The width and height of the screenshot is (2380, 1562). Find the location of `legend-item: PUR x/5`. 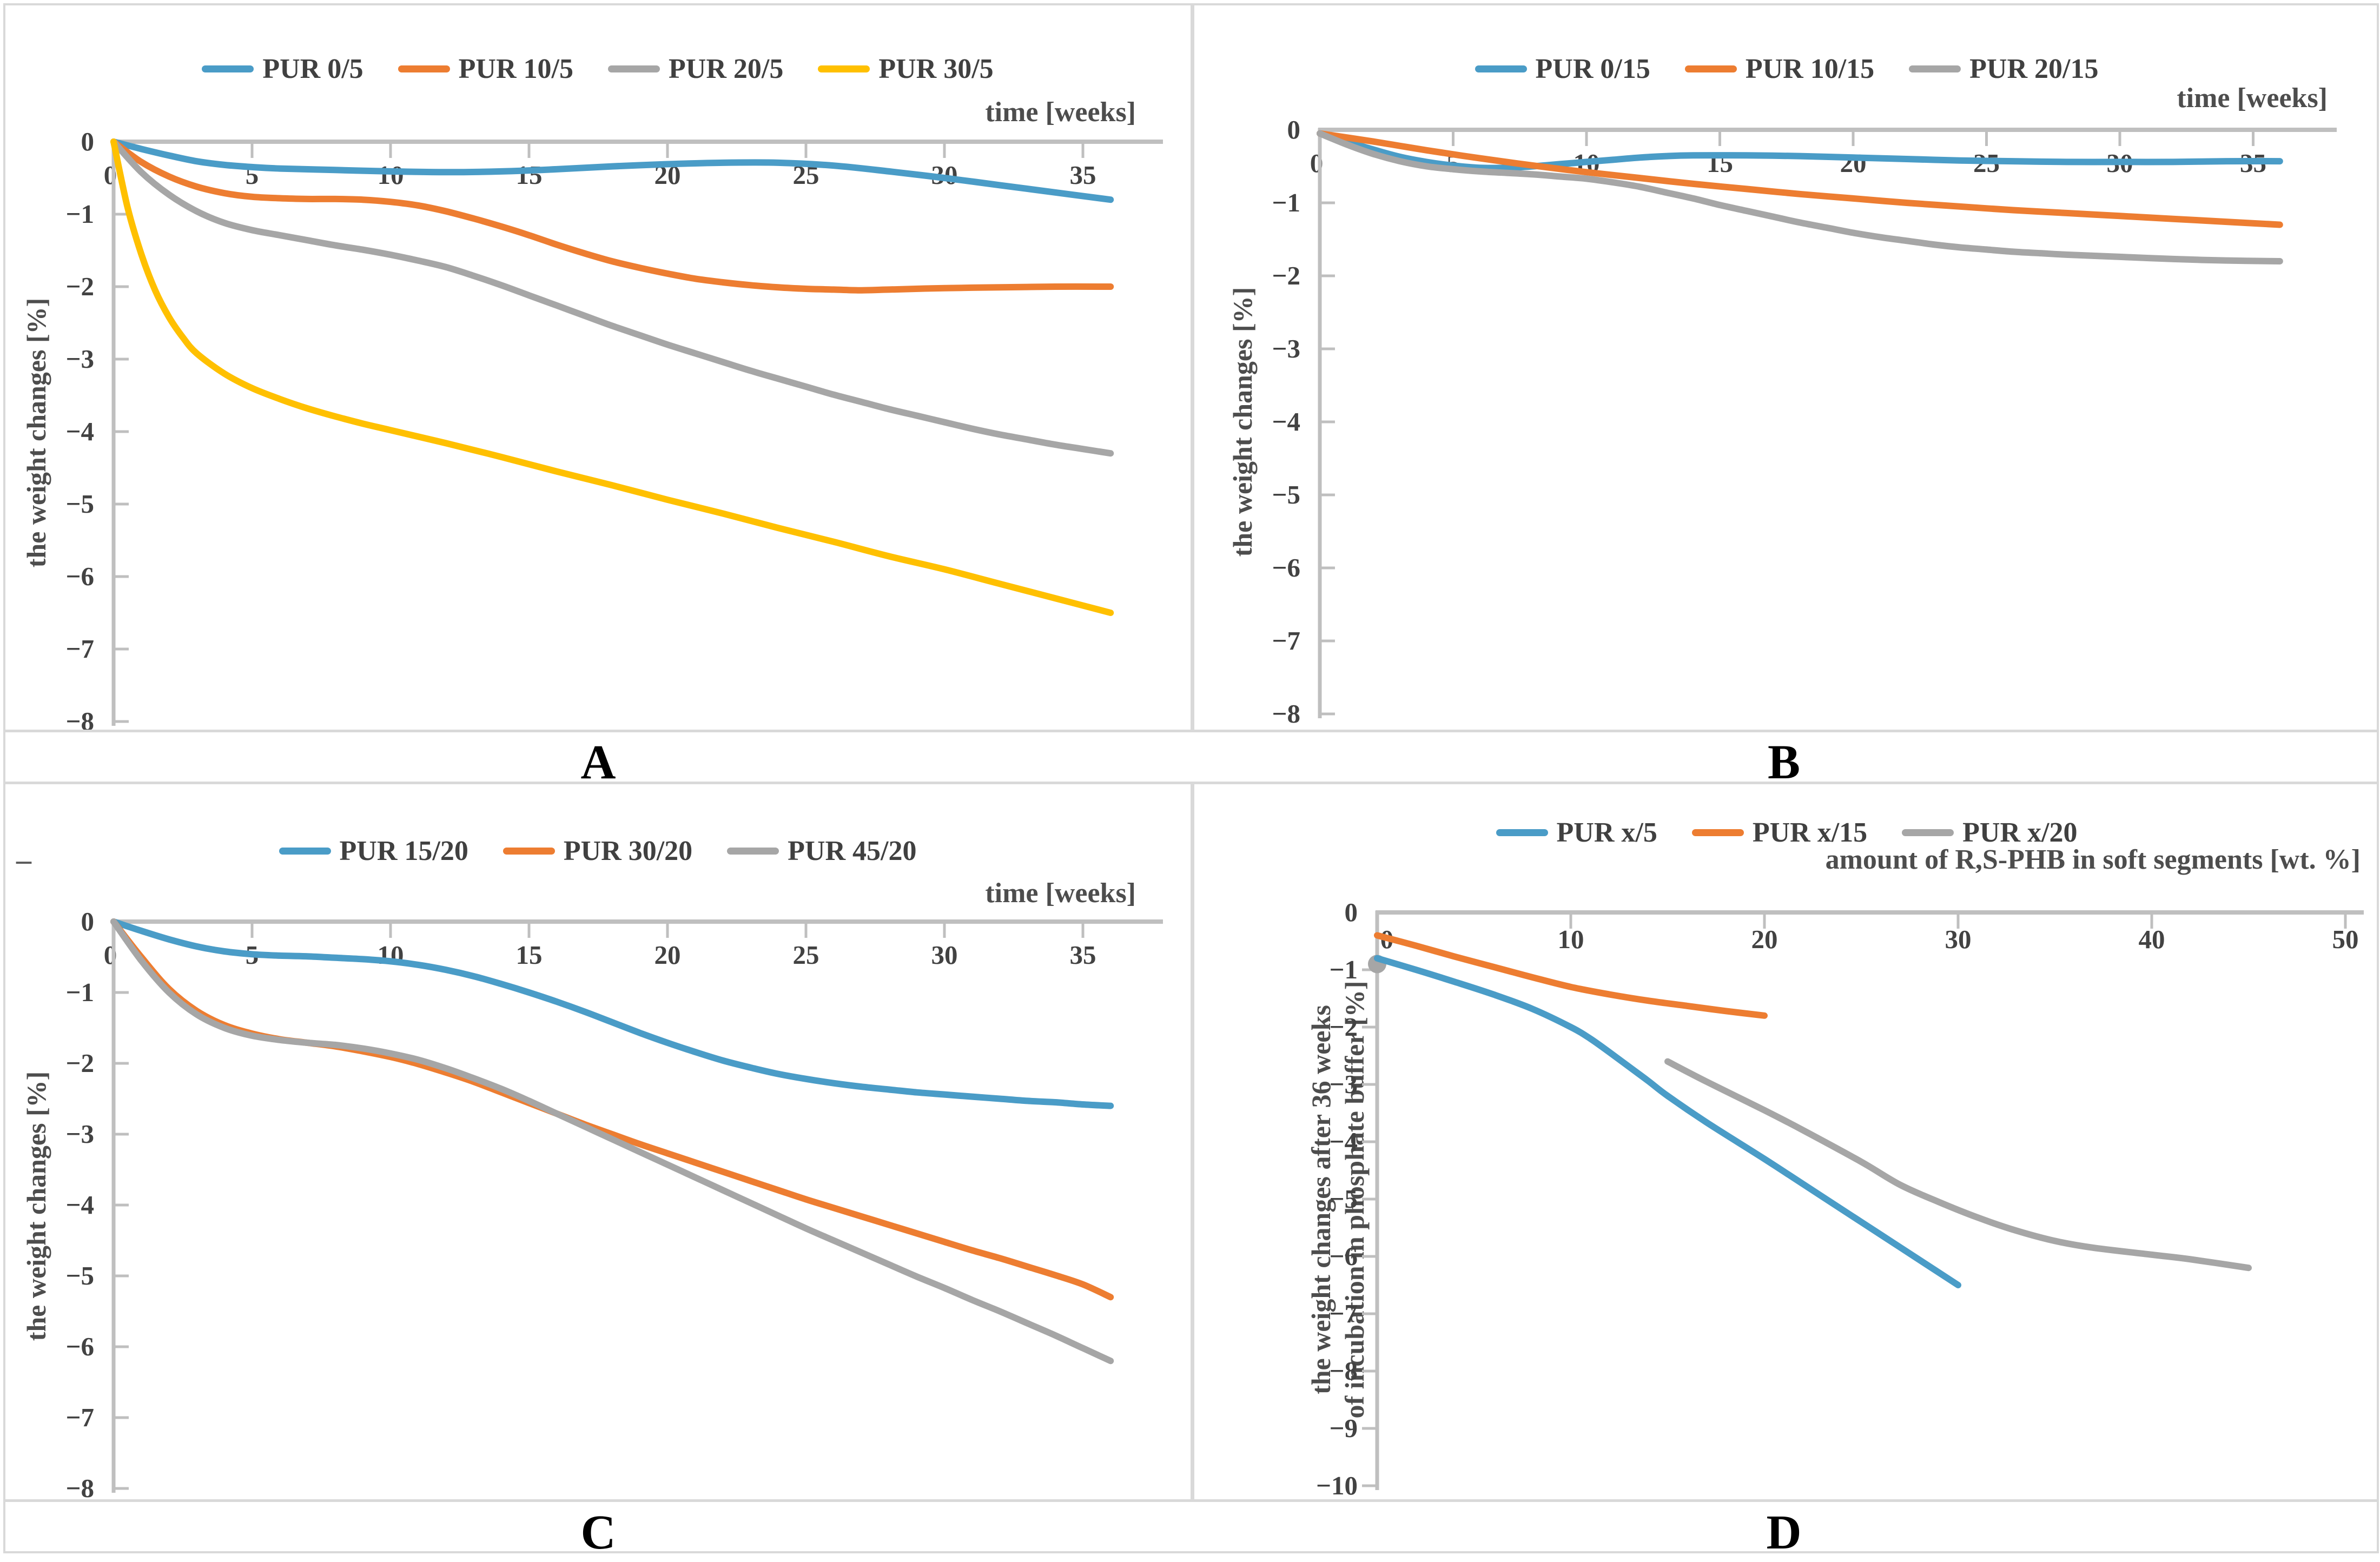

legend-item: PUR x/5 is located at coordinates (1576, 833).